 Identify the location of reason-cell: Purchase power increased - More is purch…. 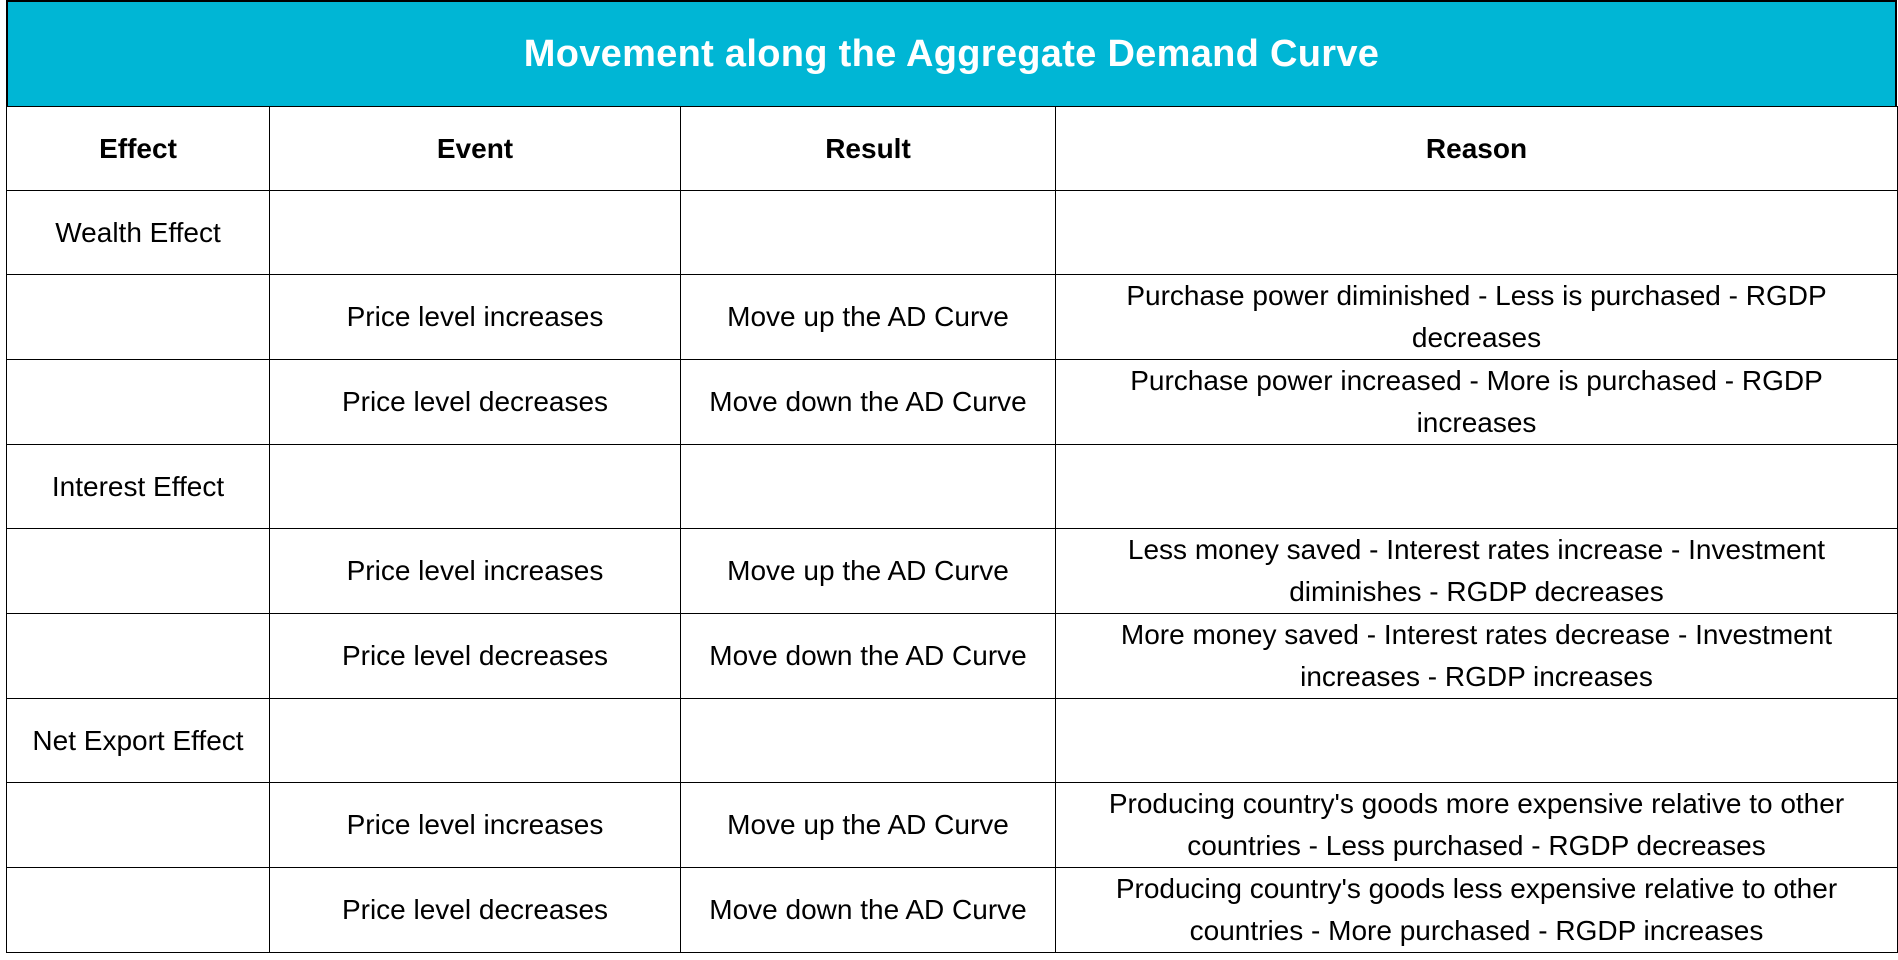
(1476, 402).